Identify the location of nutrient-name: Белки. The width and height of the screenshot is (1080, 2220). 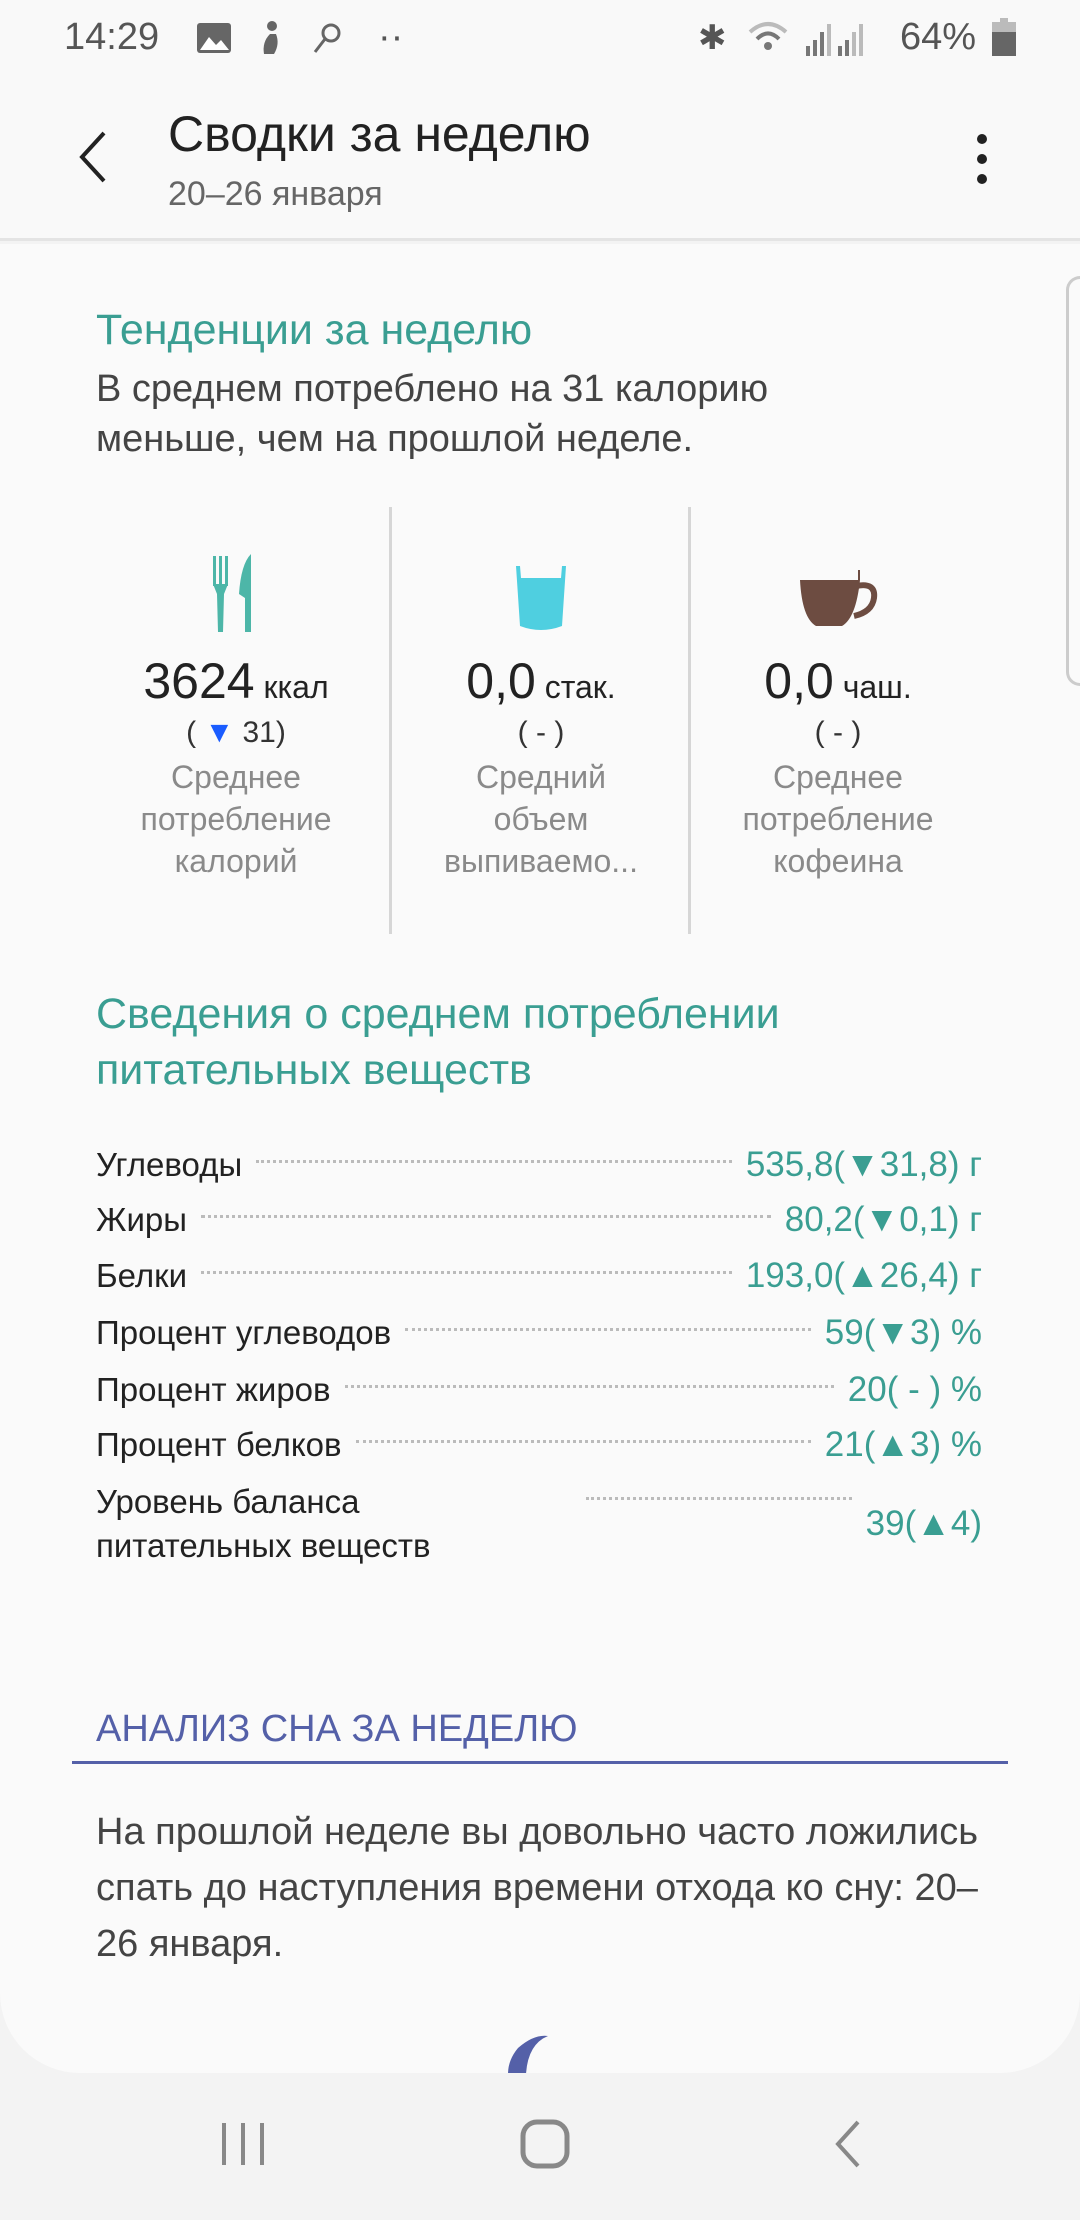
(142, 1275).